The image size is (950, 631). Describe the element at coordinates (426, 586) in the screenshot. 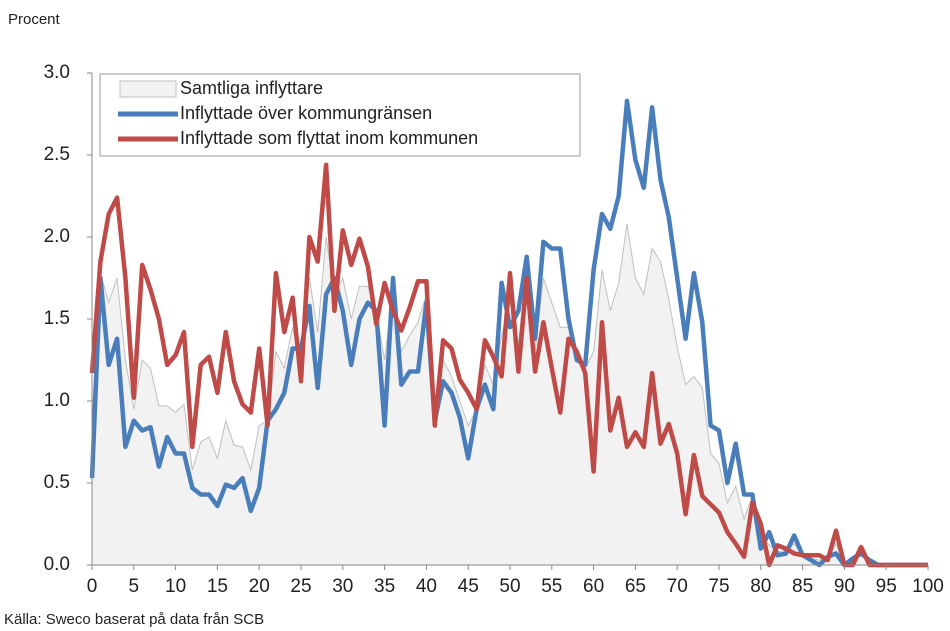

I see `x-tick-label: 40` at that location.